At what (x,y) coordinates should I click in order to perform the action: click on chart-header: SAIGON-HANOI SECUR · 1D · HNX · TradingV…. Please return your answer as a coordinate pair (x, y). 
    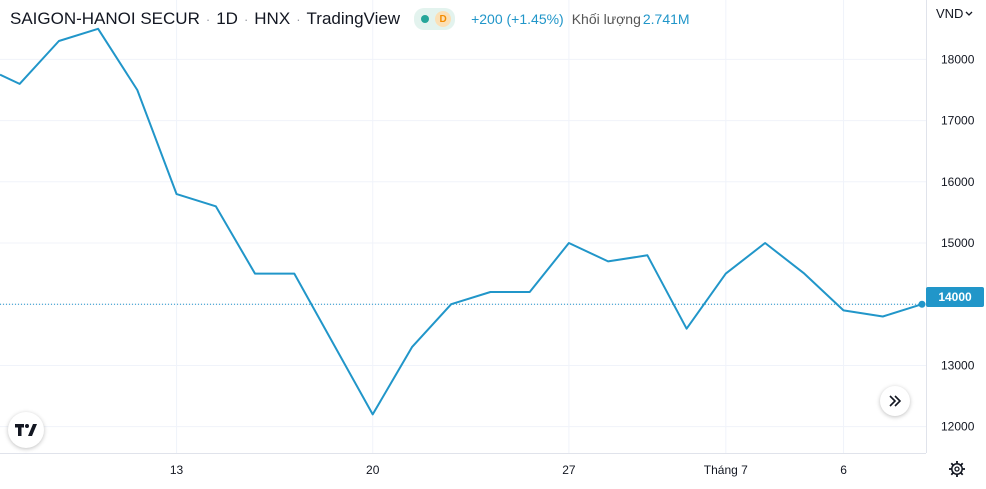
    Looking at the image, I should click on (350, 19).